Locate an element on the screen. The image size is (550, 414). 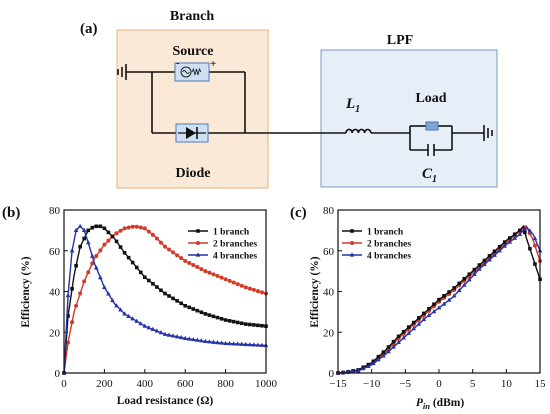
y-tick-label: 40 is located at coordinates (329, 293).